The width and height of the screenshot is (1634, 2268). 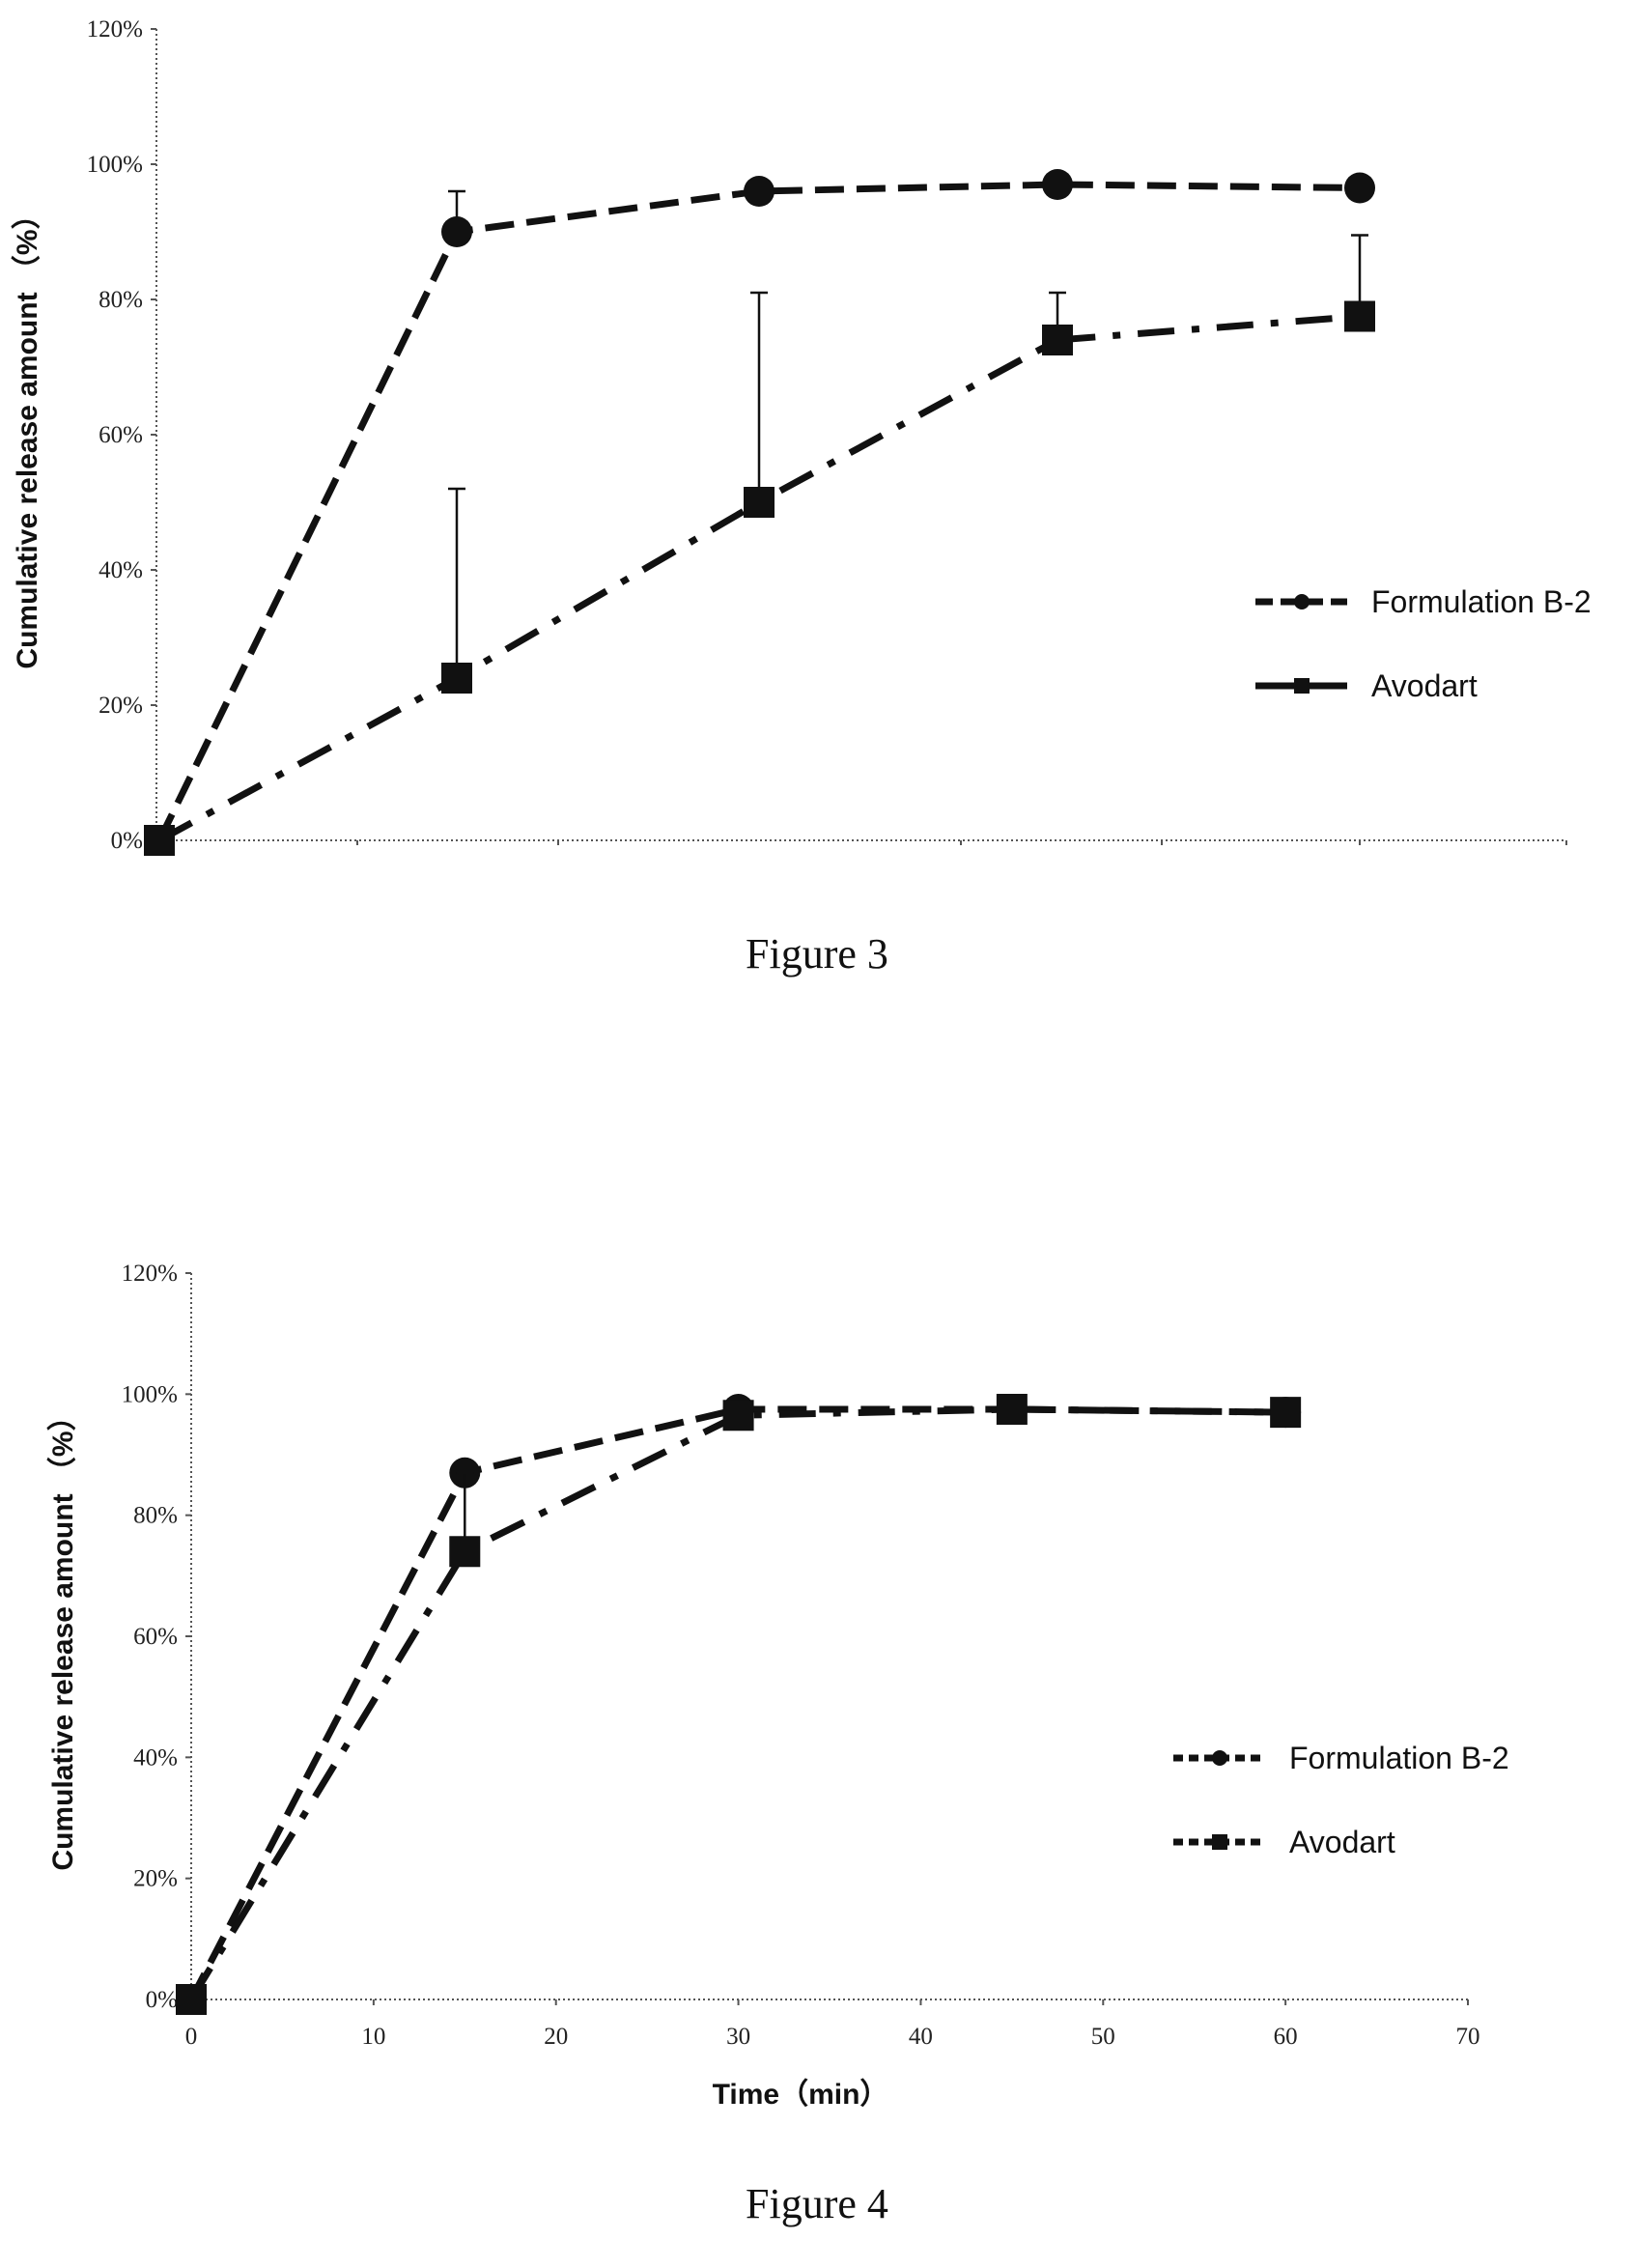 I want to click on x-tick-label: 30, so click(x=738, y=2037).